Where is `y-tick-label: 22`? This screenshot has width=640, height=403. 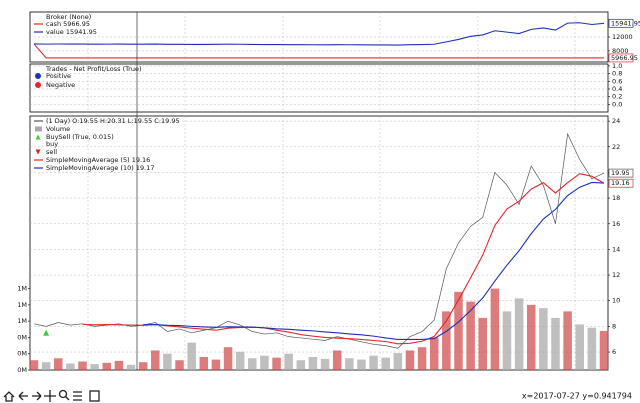
y-tick-label: 22 is located at coordinates (616, 147).